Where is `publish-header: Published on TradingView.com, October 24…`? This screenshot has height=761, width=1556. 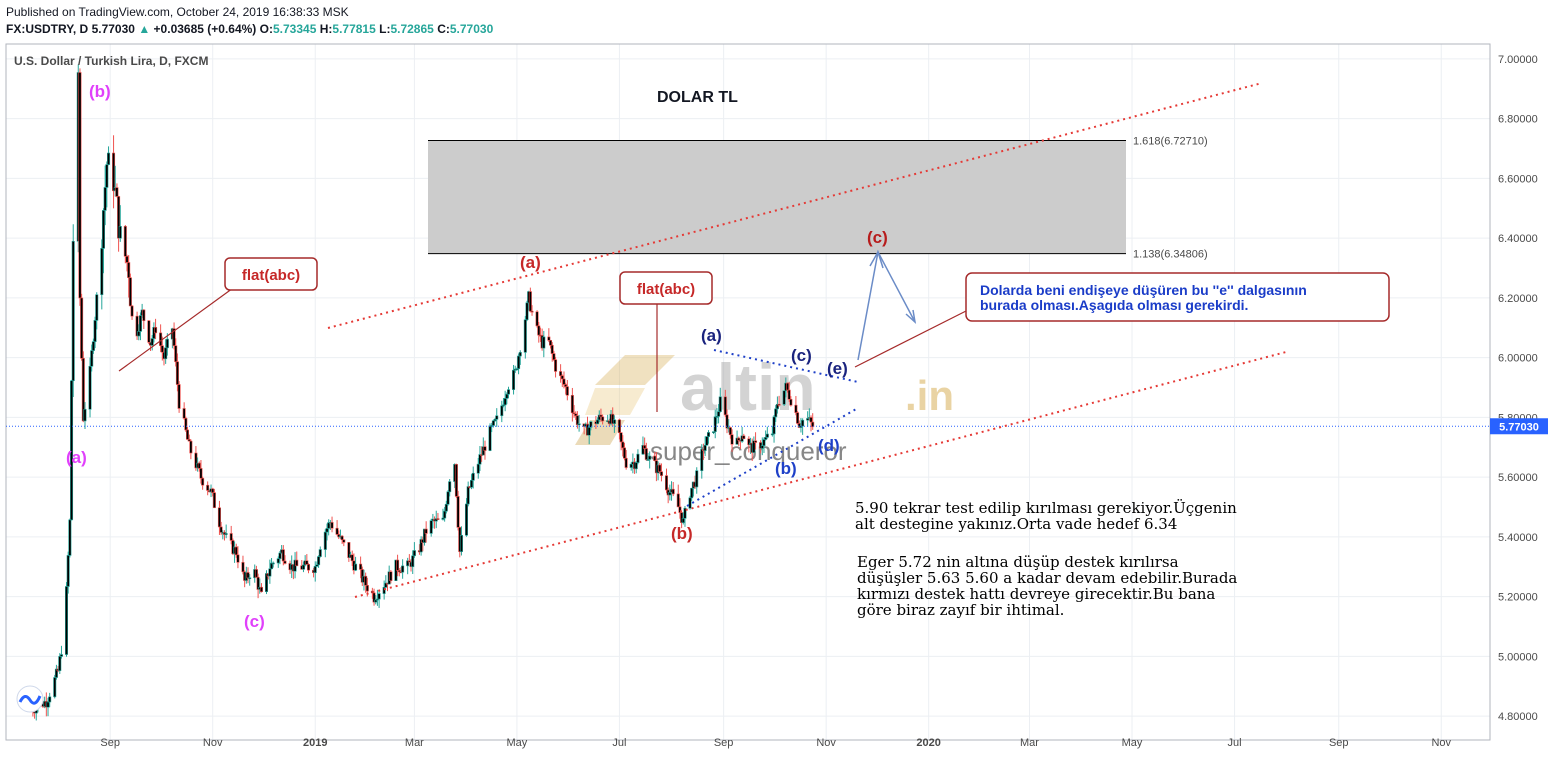
publish-header: Published on TradingView.com, October 24… is located at coordinates (778, 20).